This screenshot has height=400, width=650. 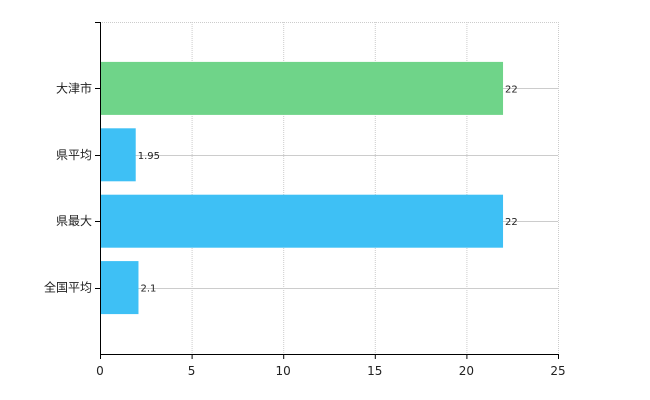 What do you see at coordinates (511, 222) in the screenshot?
I see `data-label-prefecture-max: 22` at bounding box center [511, 222].